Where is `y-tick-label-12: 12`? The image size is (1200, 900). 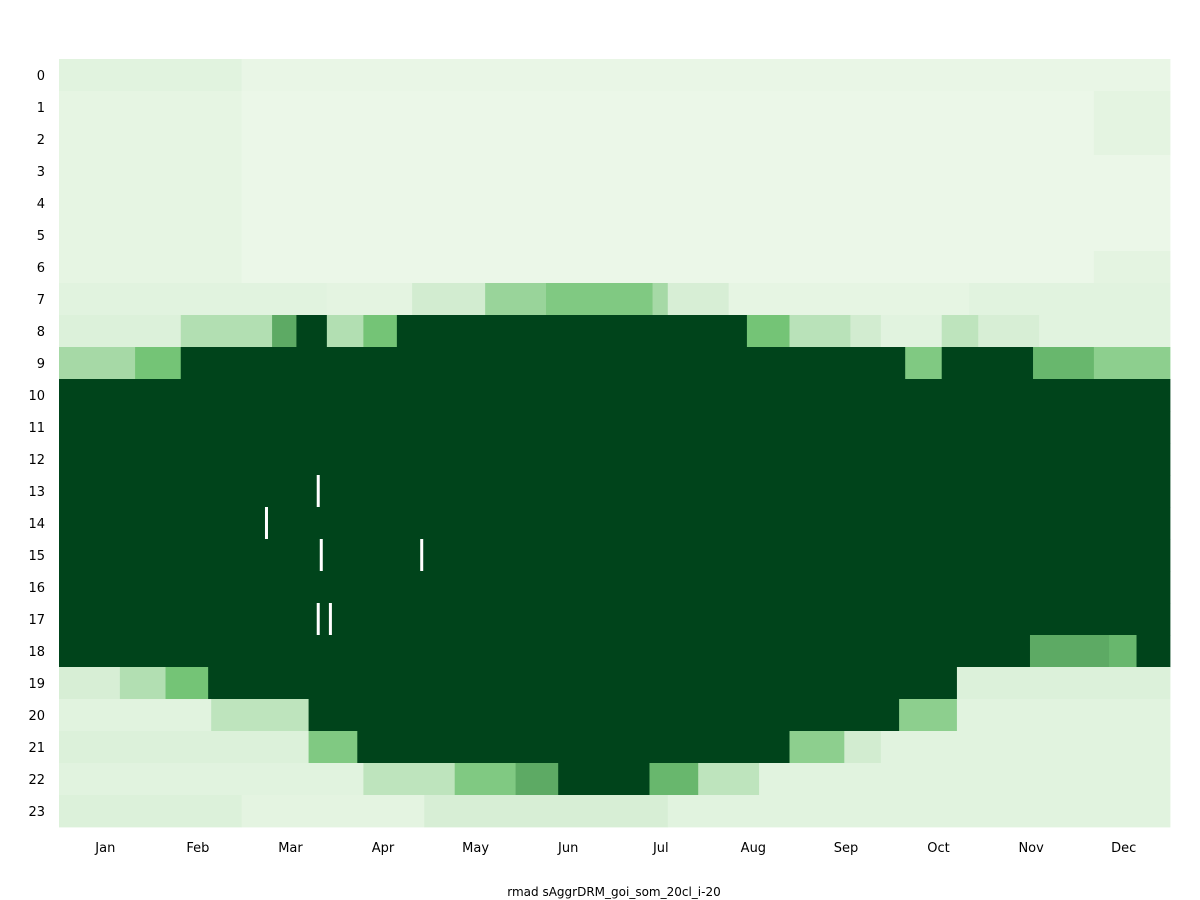 y-tick-label-12: 12 is located at coordinates (36, 460).